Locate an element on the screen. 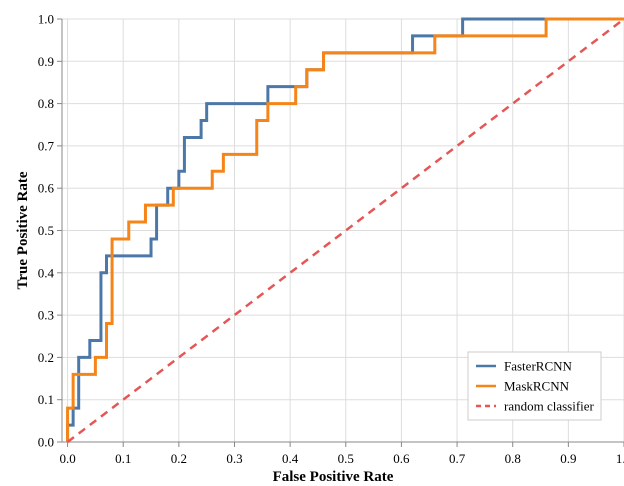 This screenshot has width=624, height=486. x-tick-label: 0.8 is located at coordinates (513, 458).